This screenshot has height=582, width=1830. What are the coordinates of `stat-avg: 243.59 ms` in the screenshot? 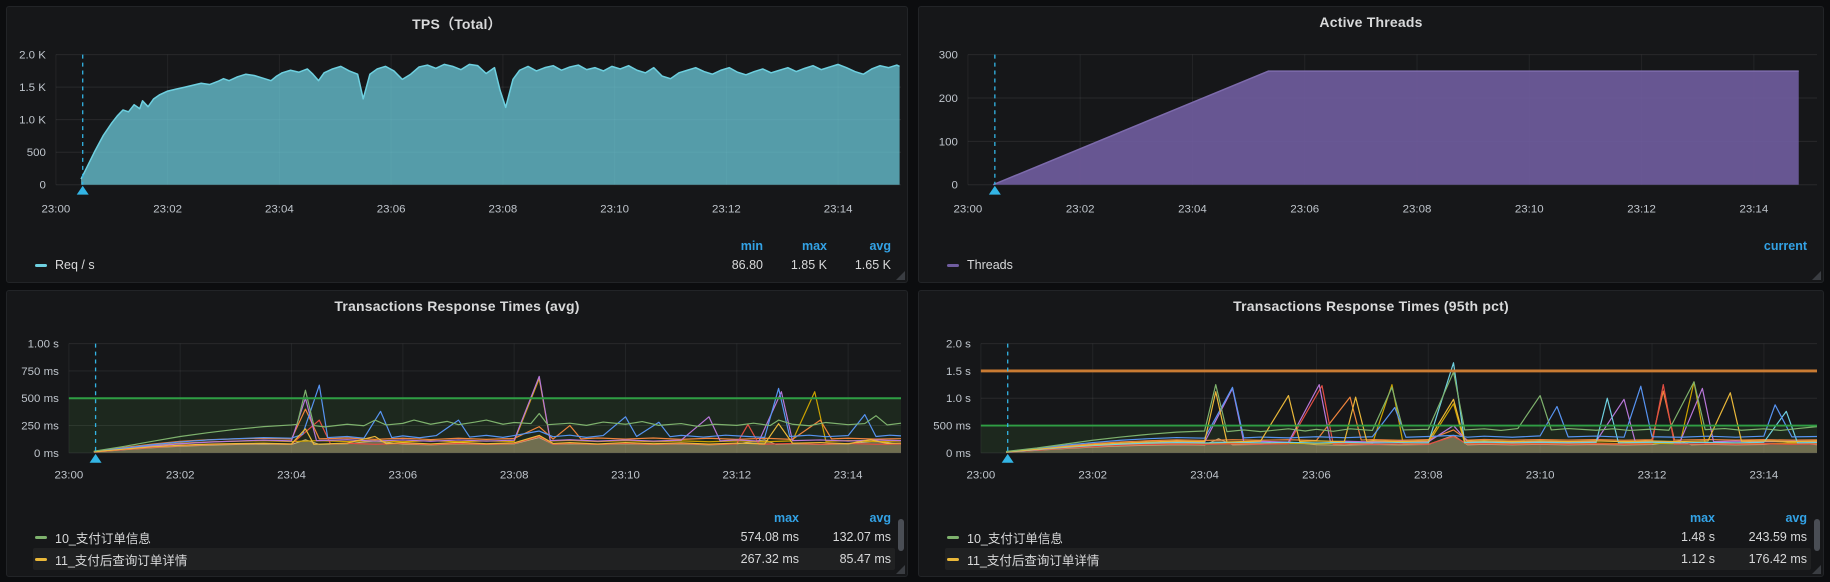 It's located at (1777, 537).